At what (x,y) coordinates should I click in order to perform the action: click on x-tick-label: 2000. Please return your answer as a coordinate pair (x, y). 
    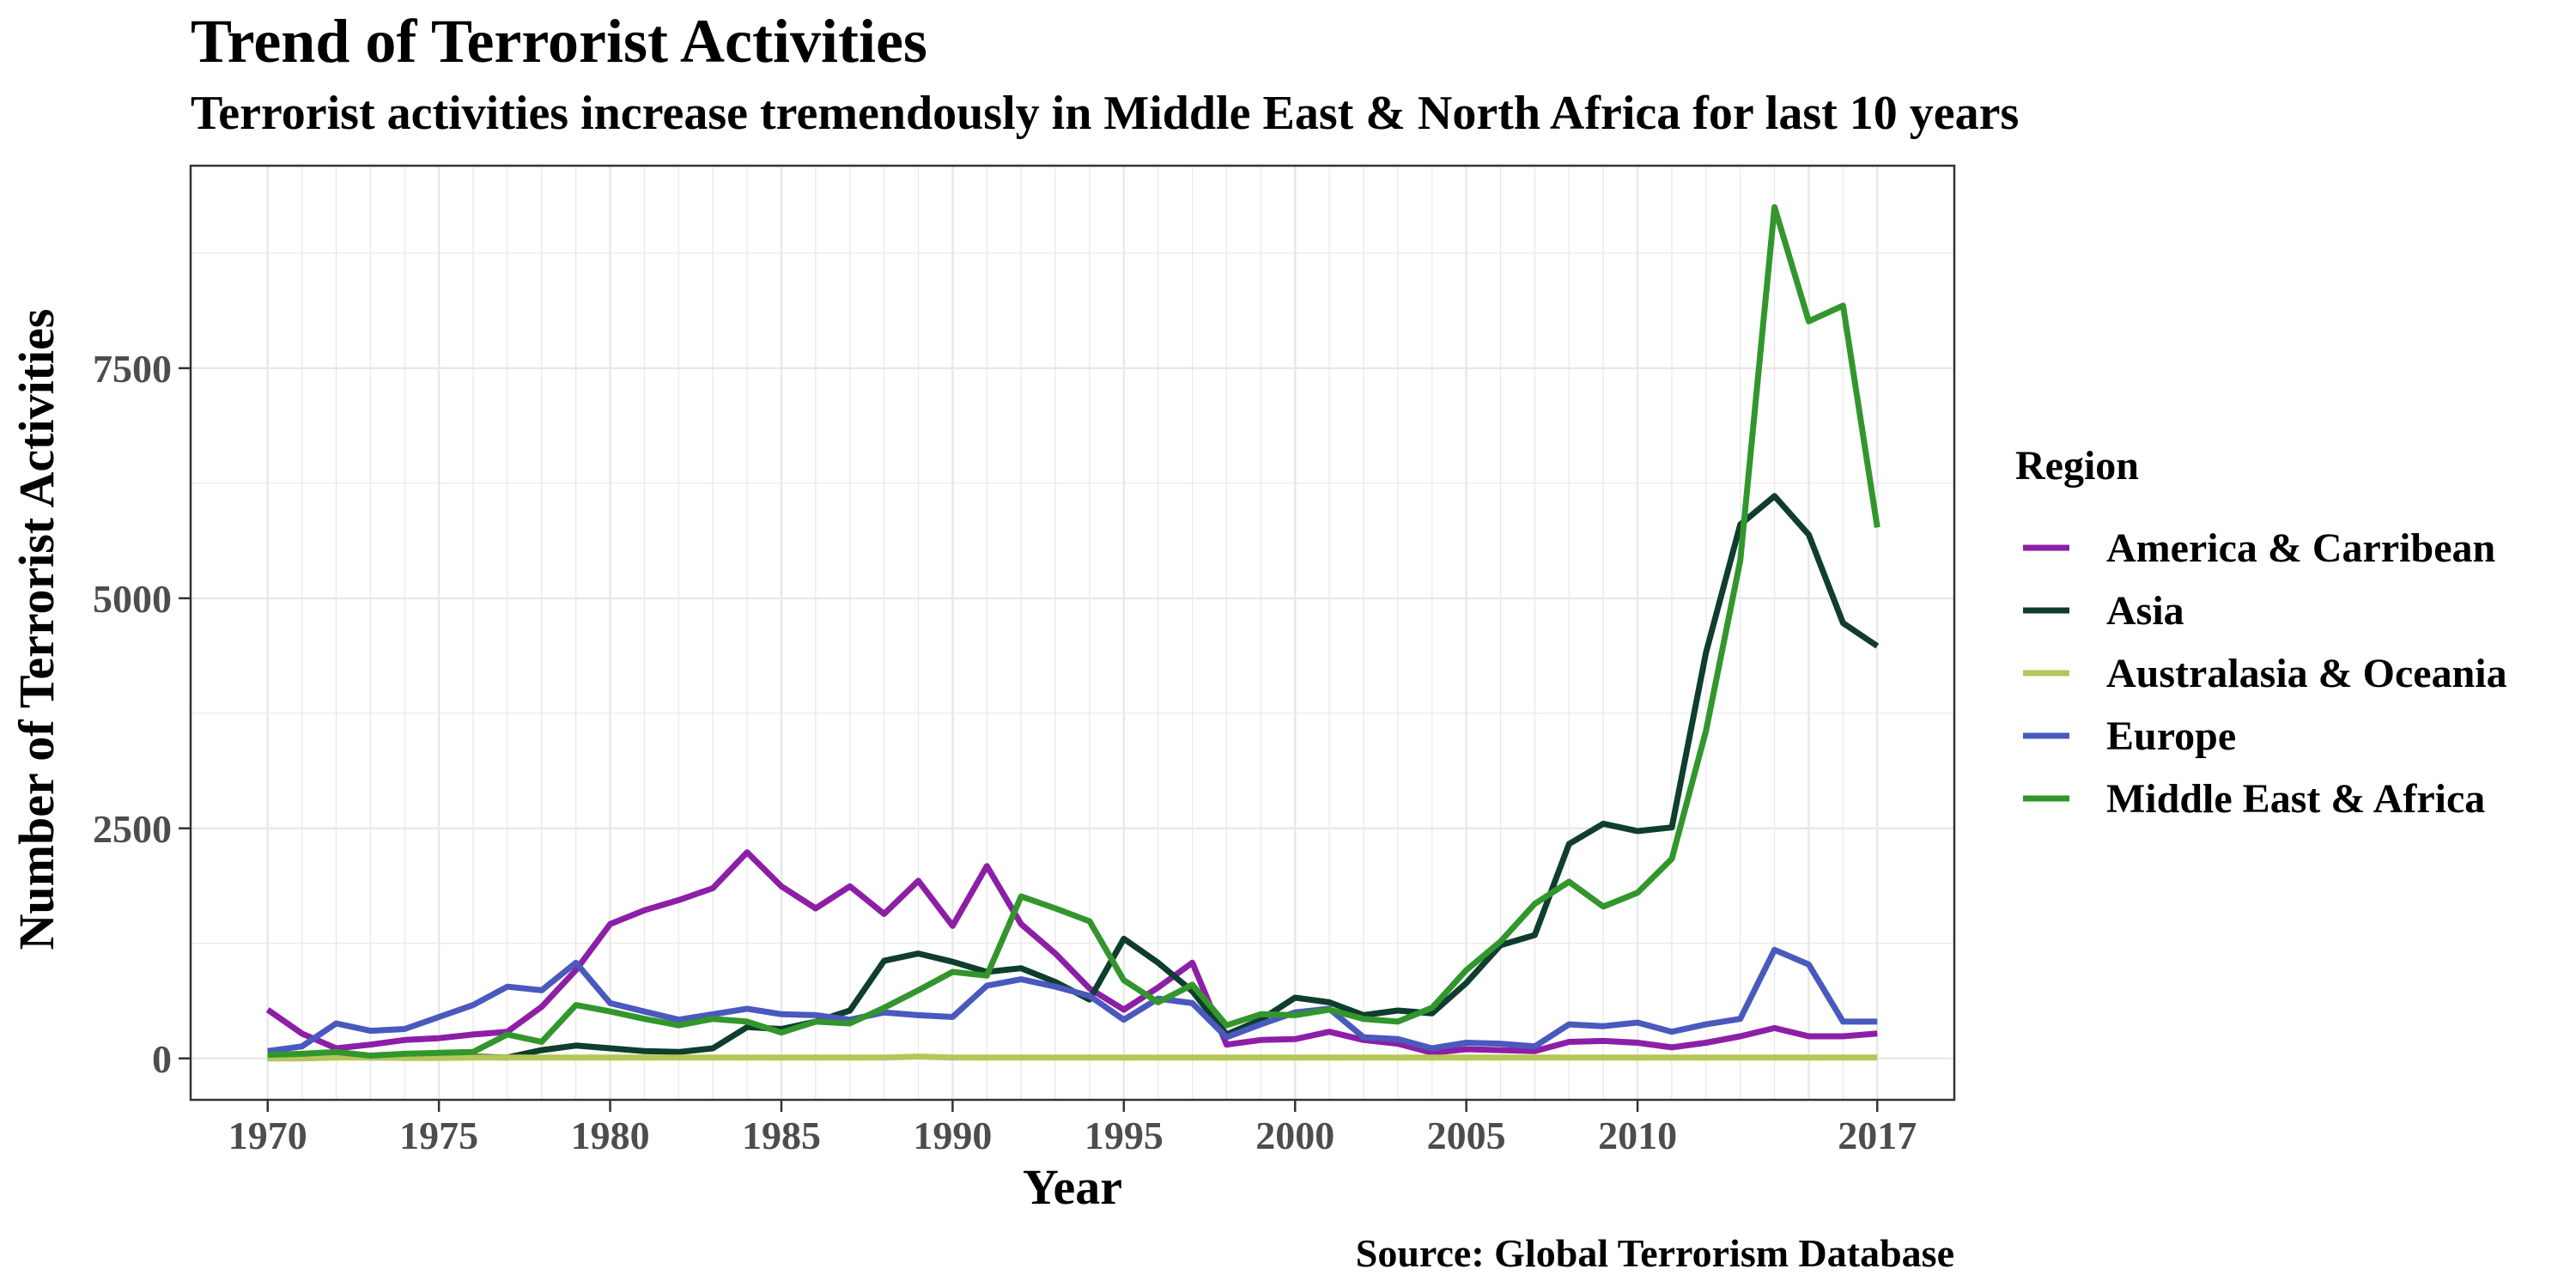
    Looking at the image, I should click on (1294, 1135).